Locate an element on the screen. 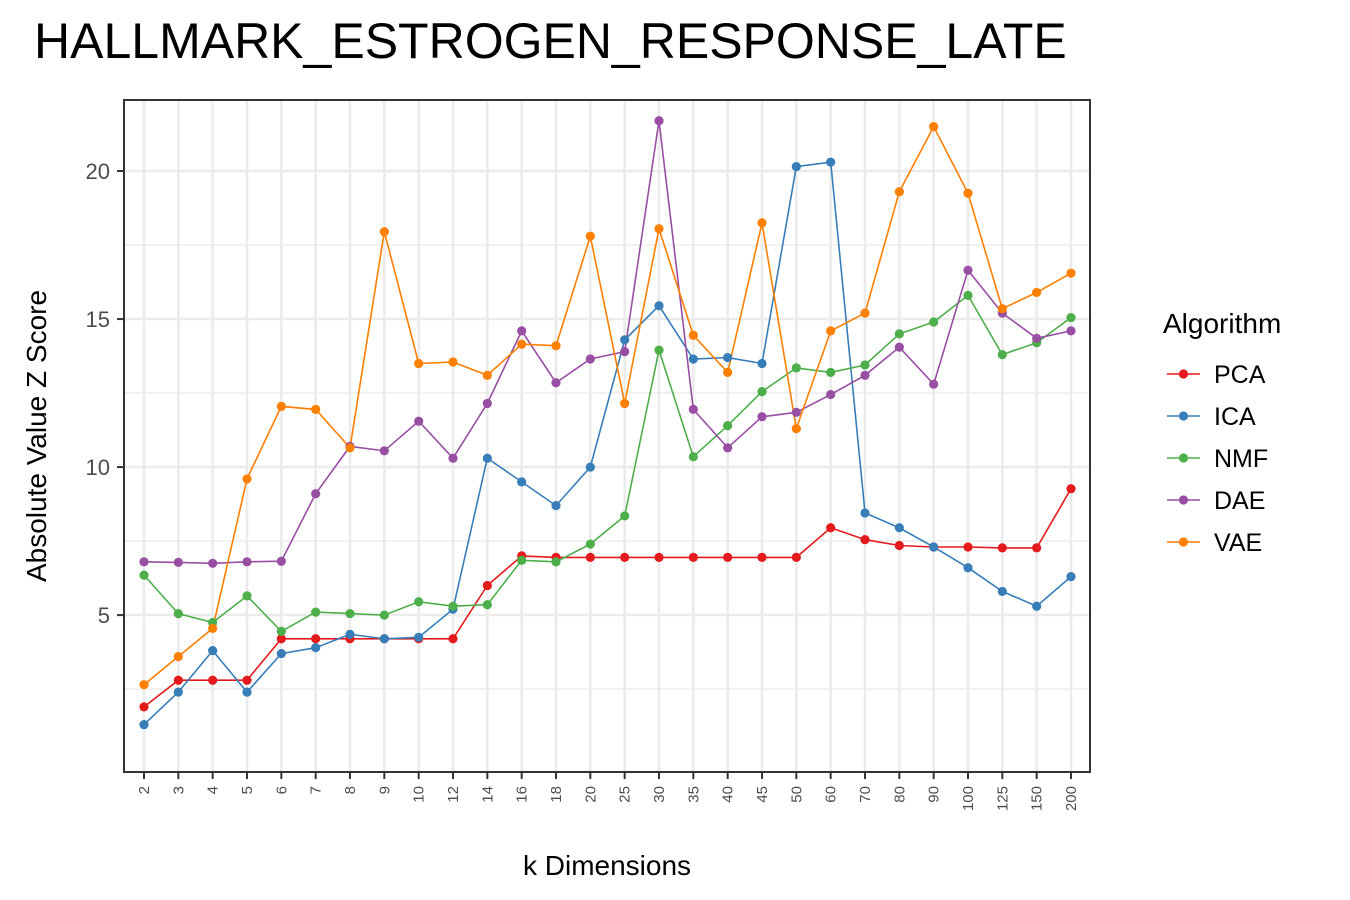 The image size is (1350, 900). y-tick-label: 20 is located at coordinates (98, 171).